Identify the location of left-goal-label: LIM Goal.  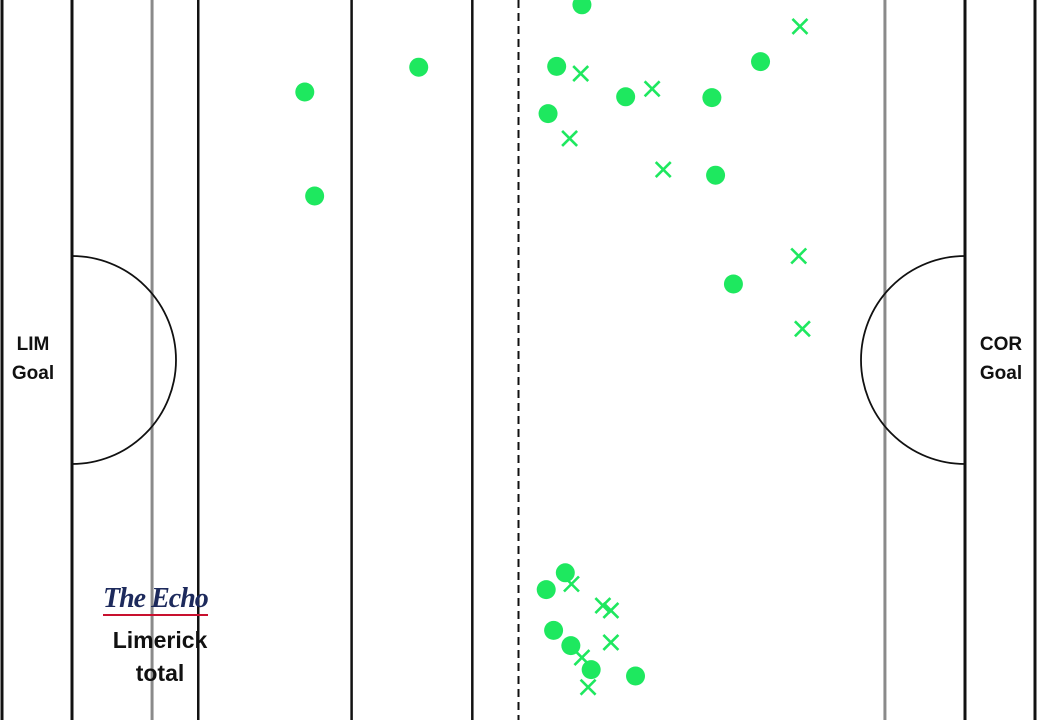
(33, 359).